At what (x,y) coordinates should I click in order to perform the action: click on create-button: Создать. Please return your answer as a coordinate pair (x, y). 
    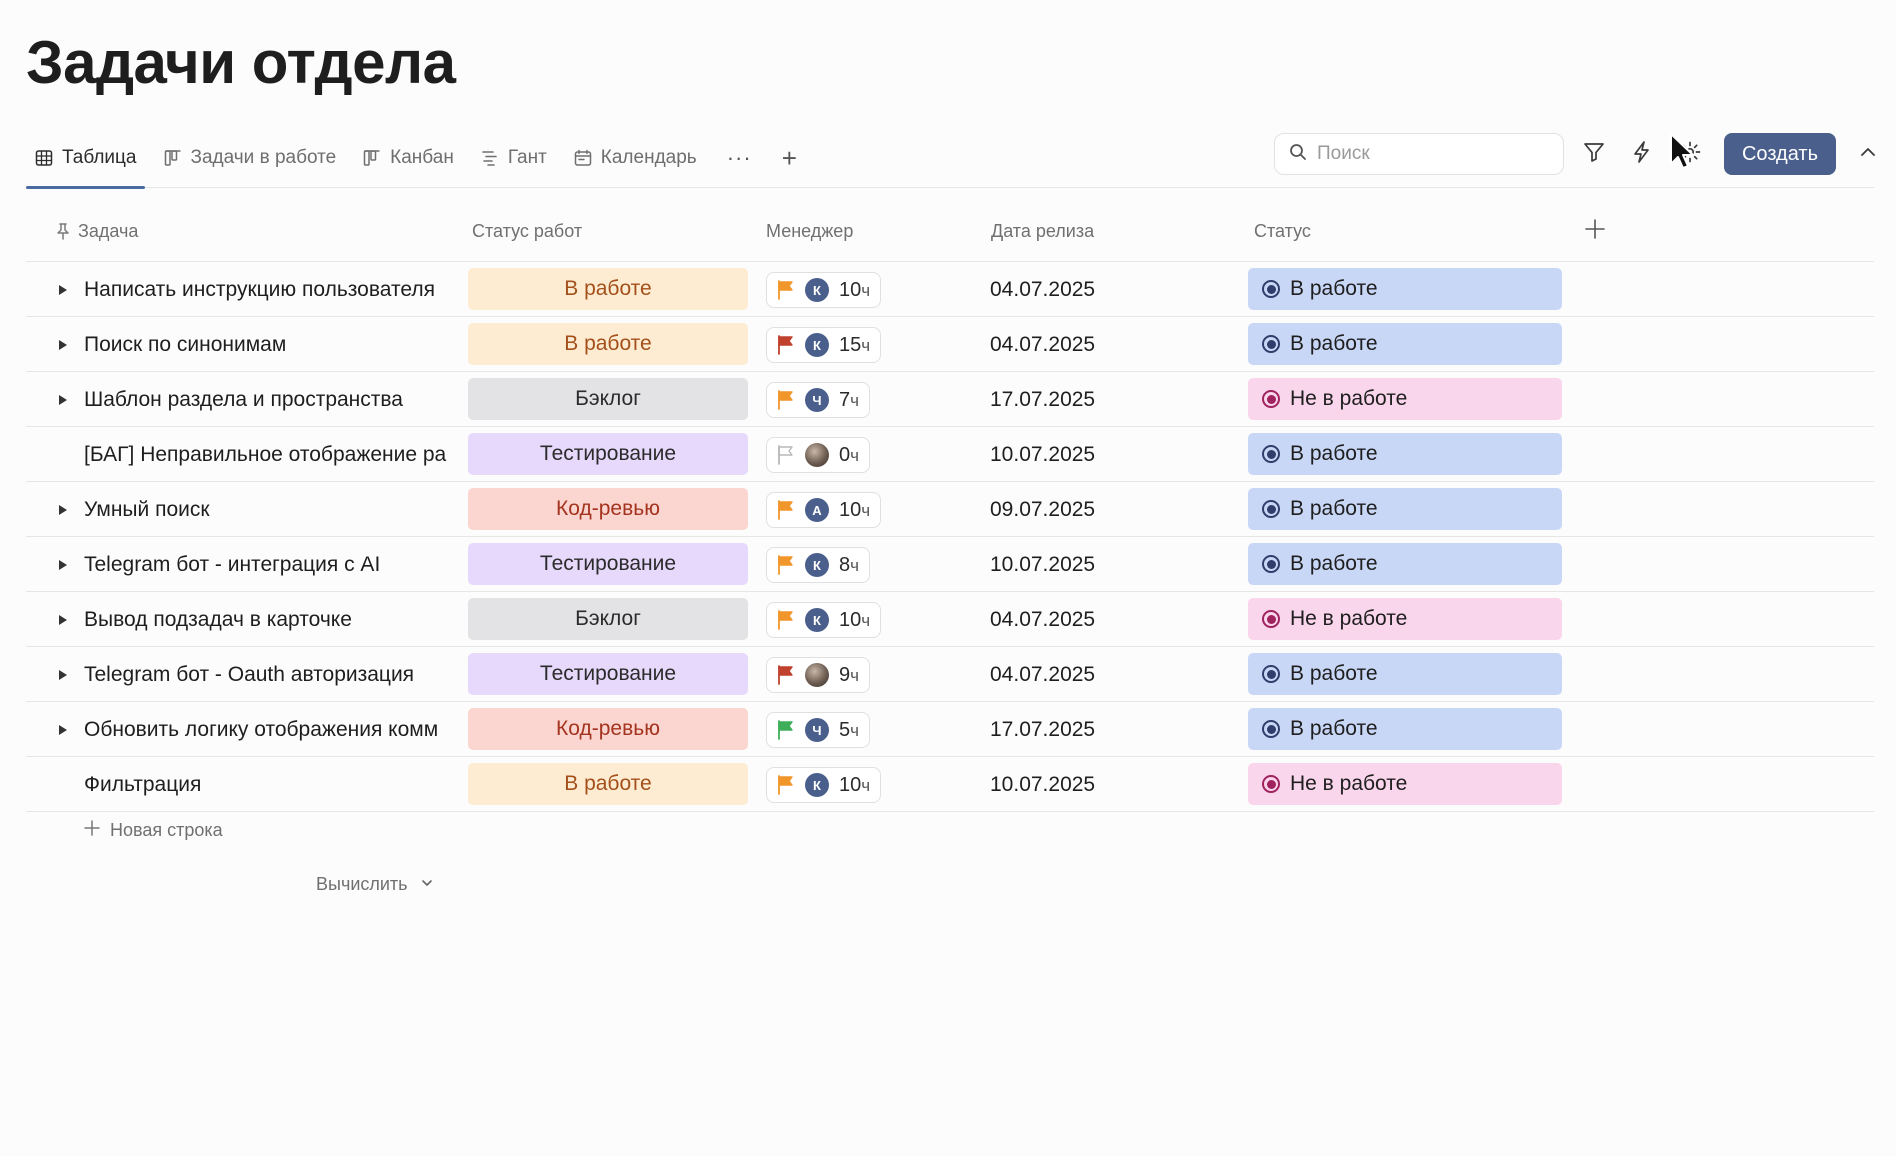
    Looking at the image, I should click on (1780, 154).